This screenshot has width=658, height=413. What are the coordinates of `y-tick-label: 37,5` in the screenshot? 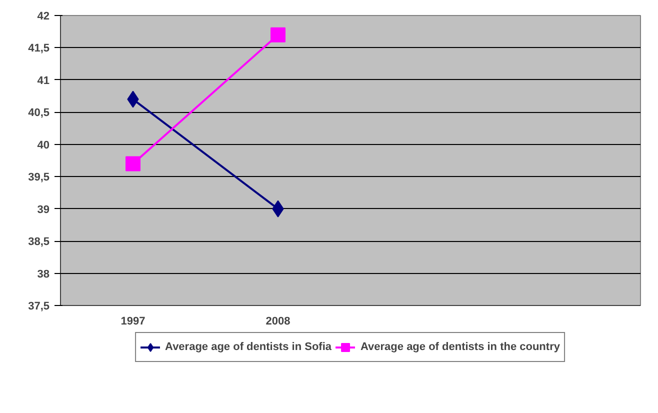 It's located at (39, 306).